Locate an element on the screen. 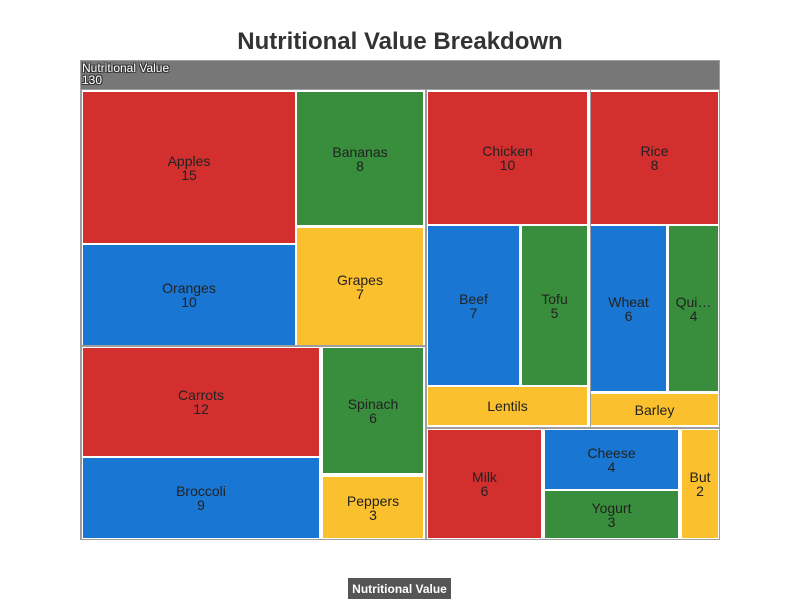 Image resolution: width=800 pixels, height=600 pixels. chart-title: Nutritional Value Breakdown is located at coordinates (400, 41).